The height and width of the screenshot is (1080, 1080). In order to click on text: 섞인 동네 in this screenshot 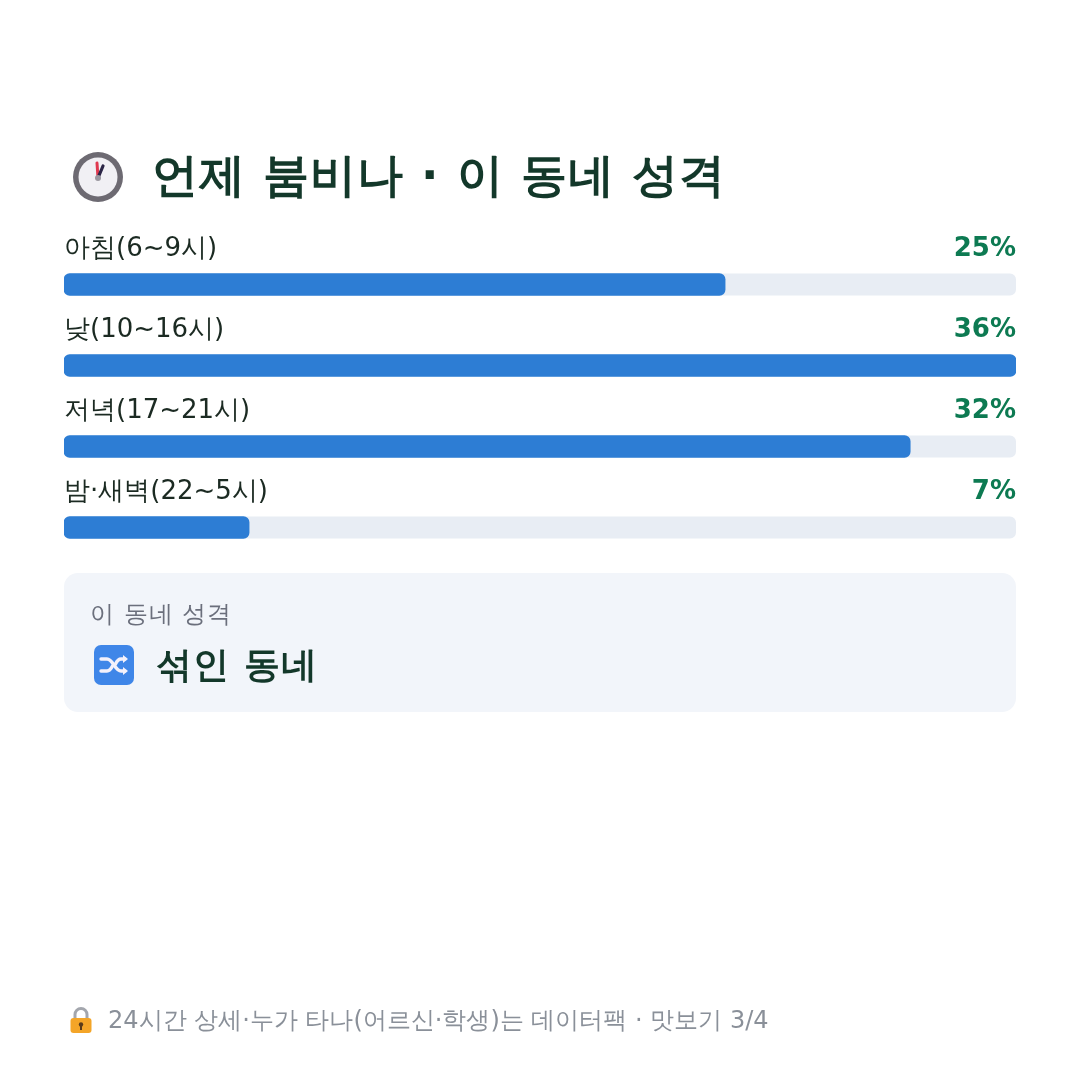, I will do `click(237, 665)`.